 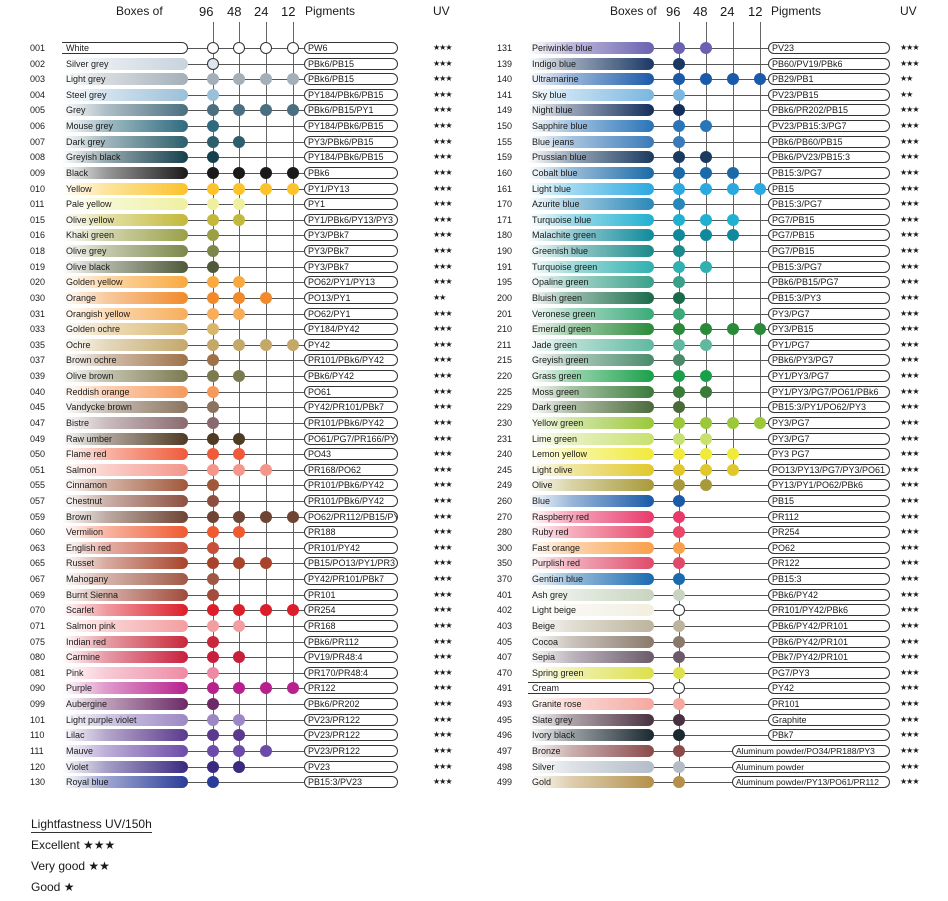 I want to click on color-code: 033, so click(x=38, y=329).